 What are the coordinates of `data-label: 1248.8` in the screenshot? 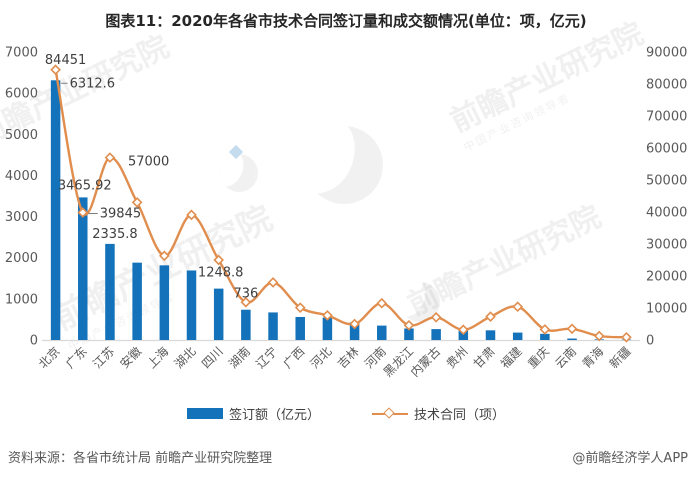 It's located at (221, 273).